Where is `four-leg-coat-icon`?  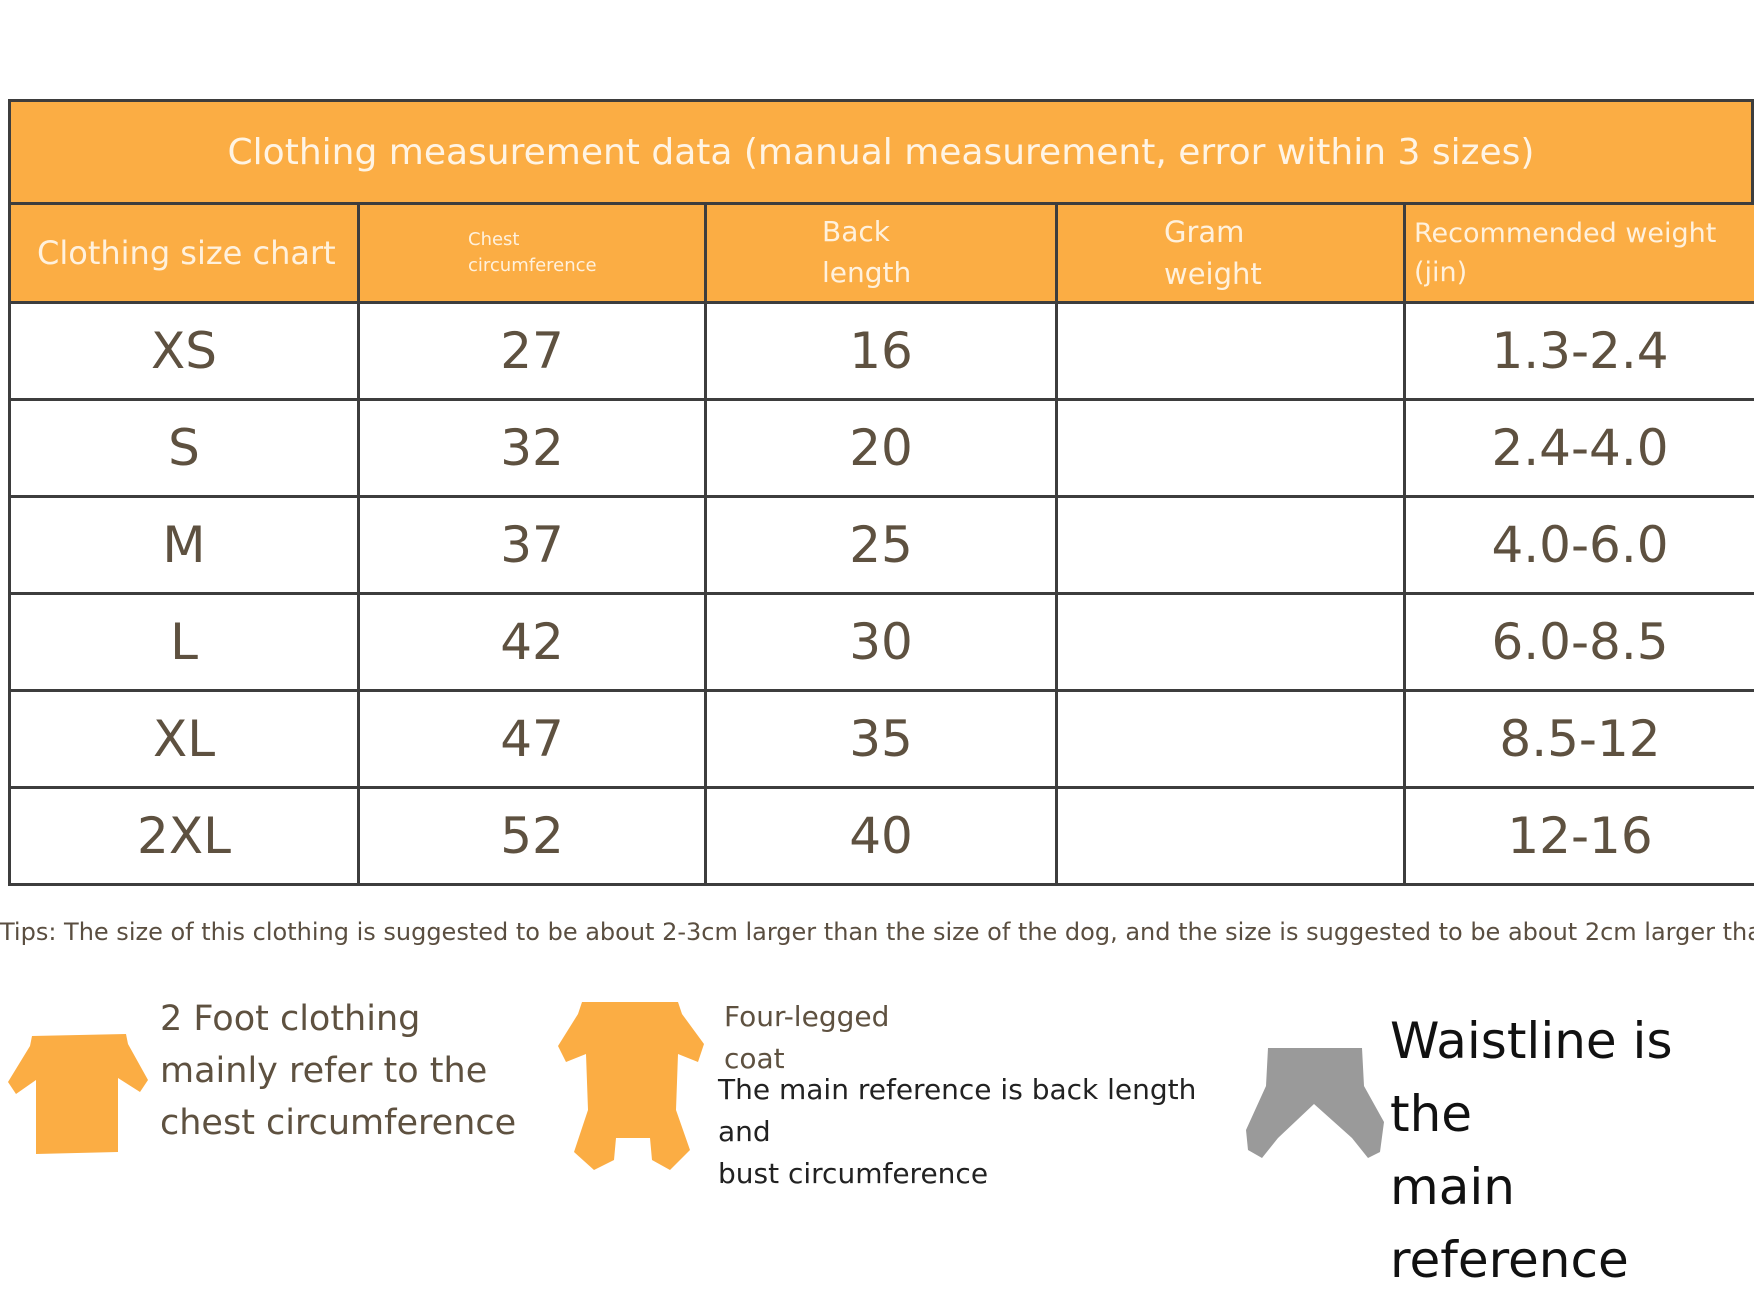 four-leg-coat-icon is located at coordinates (634, 1086).